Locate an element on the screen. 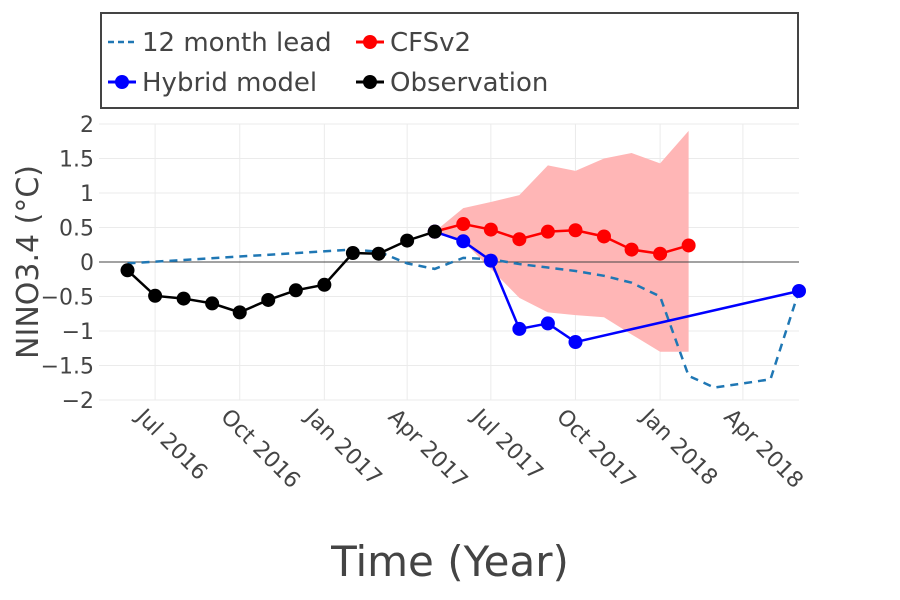 This screenshot has height=600, width=900. legend-item-hybrid-model: Hybrid model is located at coordinates (212, 83).